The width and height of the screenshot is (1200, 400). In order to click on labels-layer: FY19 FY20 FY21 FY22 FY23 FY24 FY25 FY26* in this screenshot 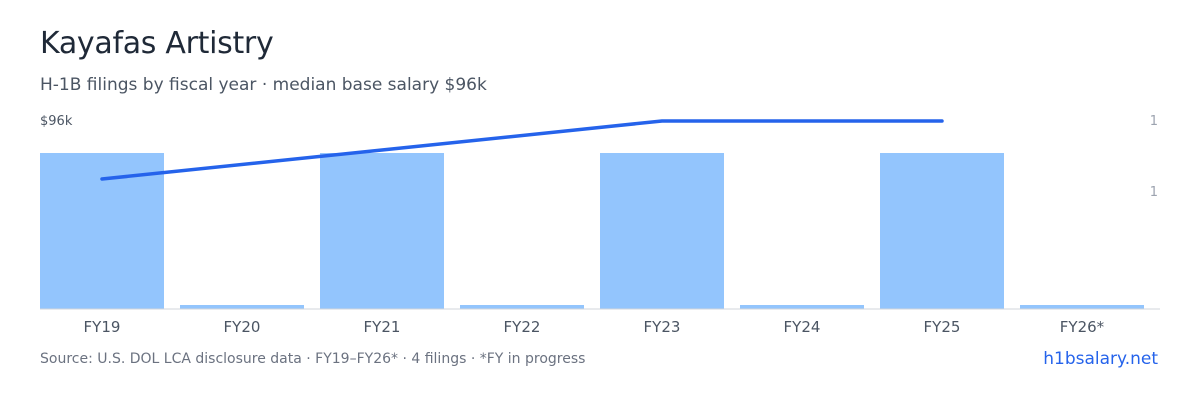, I will do `click(594, 327)`.